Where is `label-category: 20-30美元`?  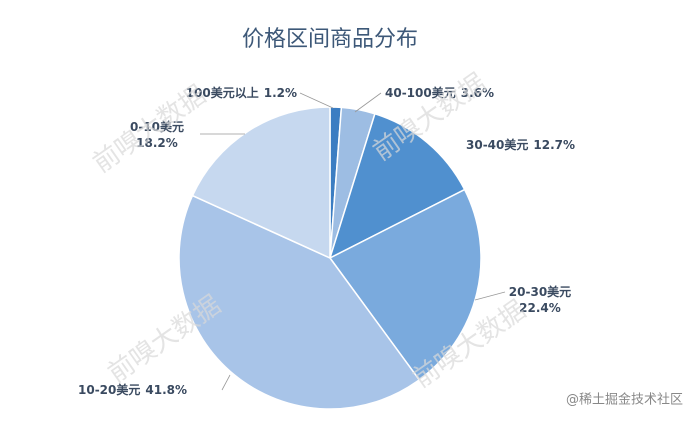 label-category: 20-30美元 is located at coordinates (540, 291).